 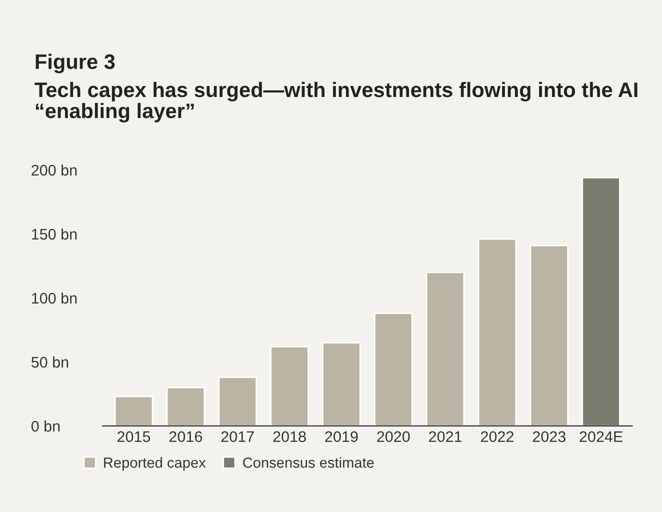 I want to click on x-tick-label: 2024E, so click(x=601, y=436).